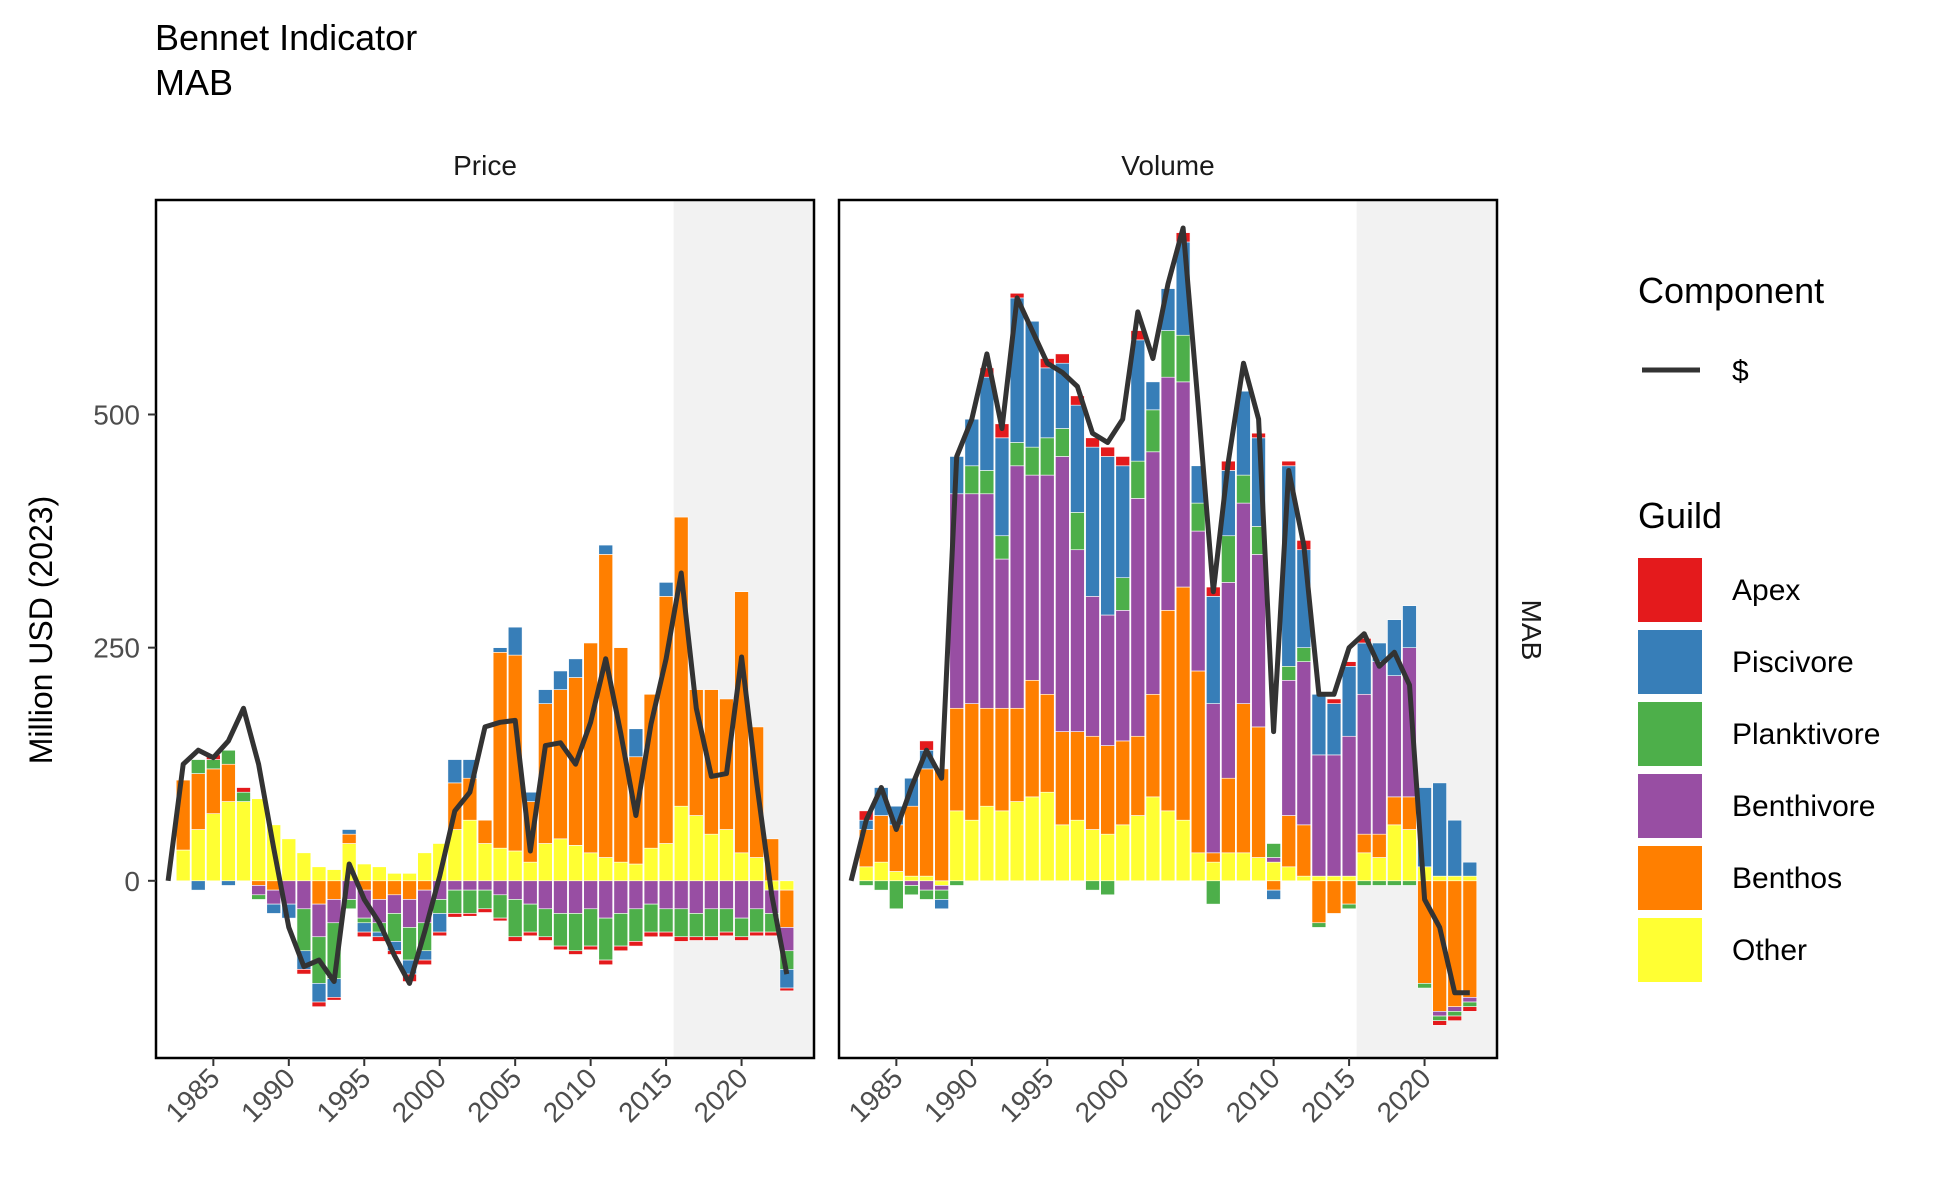 The image size is (1950, 1200). What do you see at coordinates (116, 648) in the screenshot?
I see `y-tick-label: 250` at bounding box center [116, 648].